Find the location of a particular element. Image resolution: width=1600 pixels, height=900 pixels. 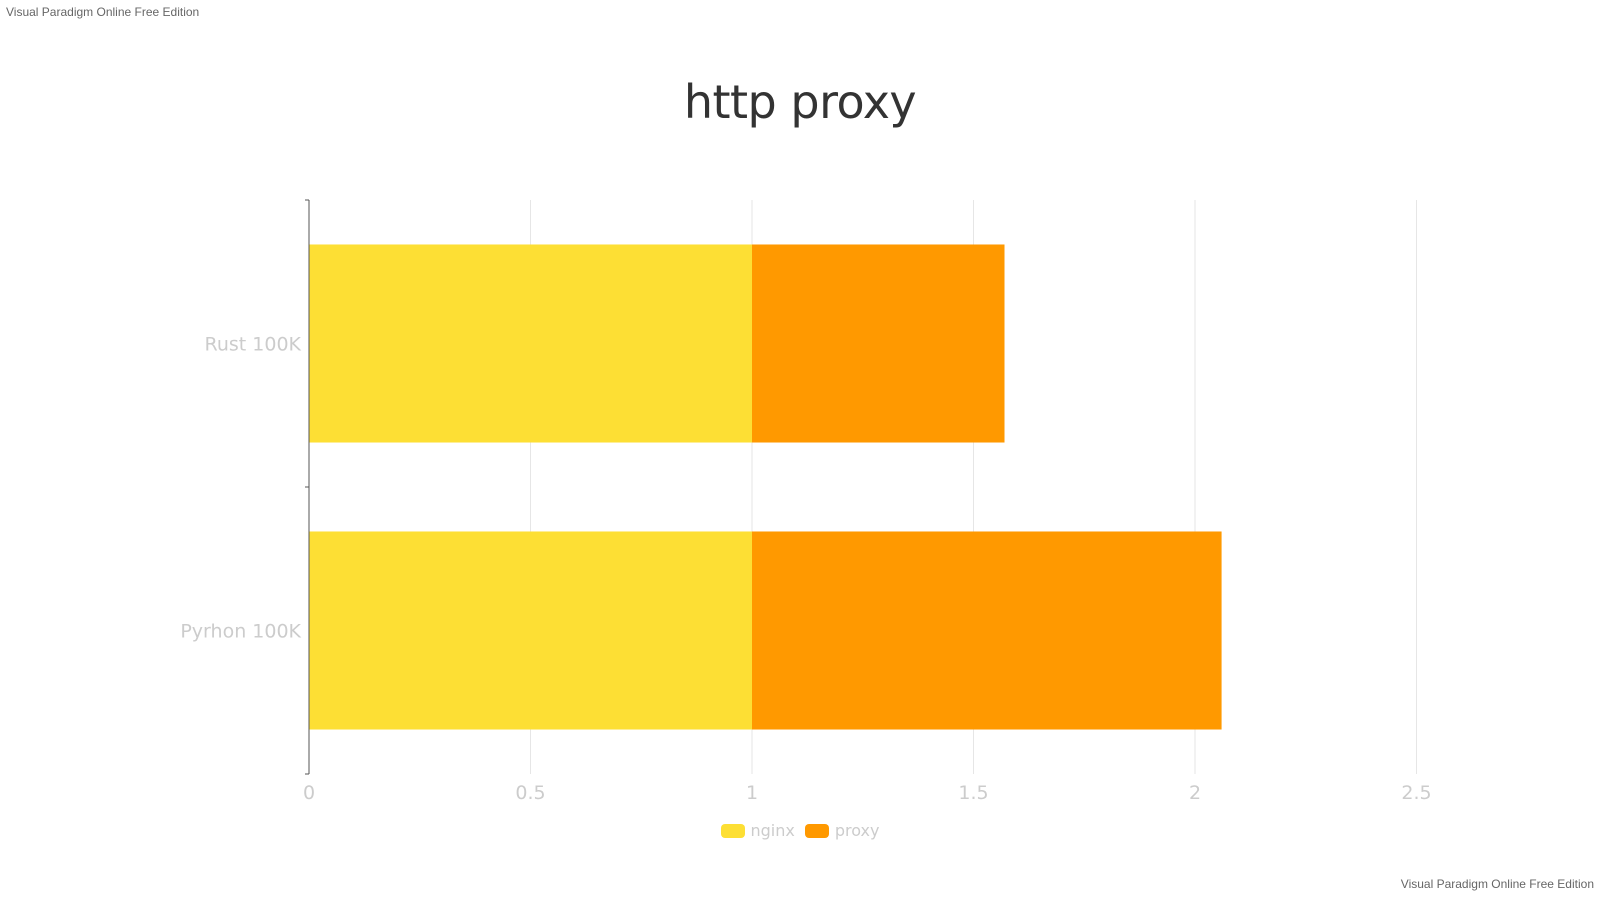

watermark-top: Visual Paradigm Online Free Edition is located at coordinates (103, 12).